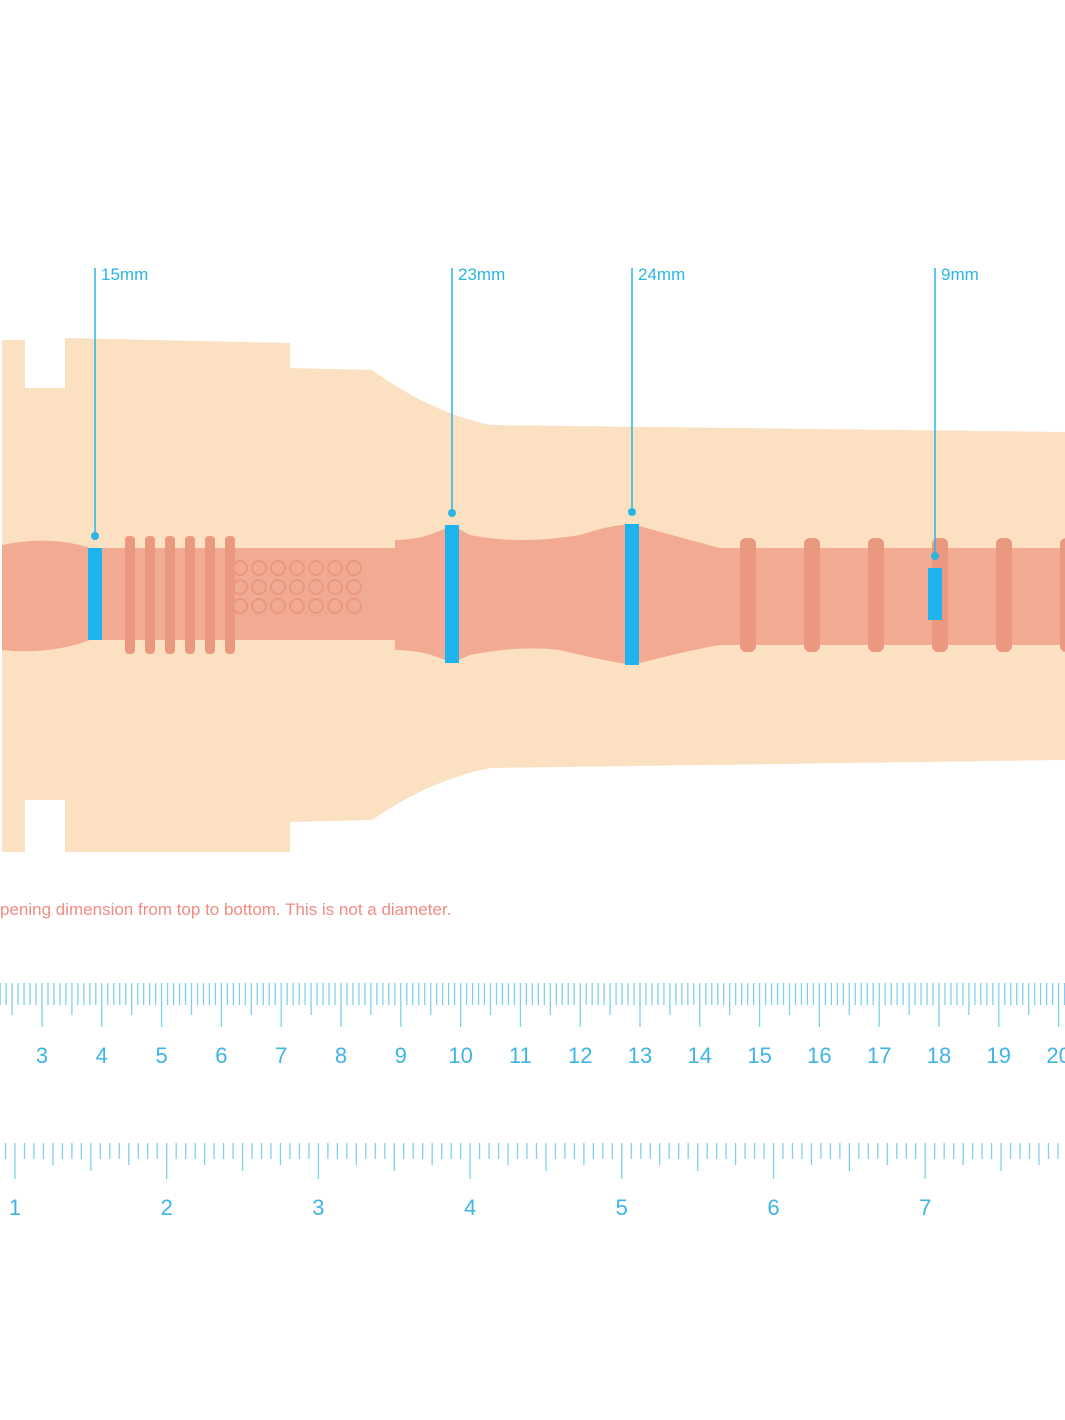 The image size is (1065, 1420). I want to click on cm-label: 15, so click(759, 1055).